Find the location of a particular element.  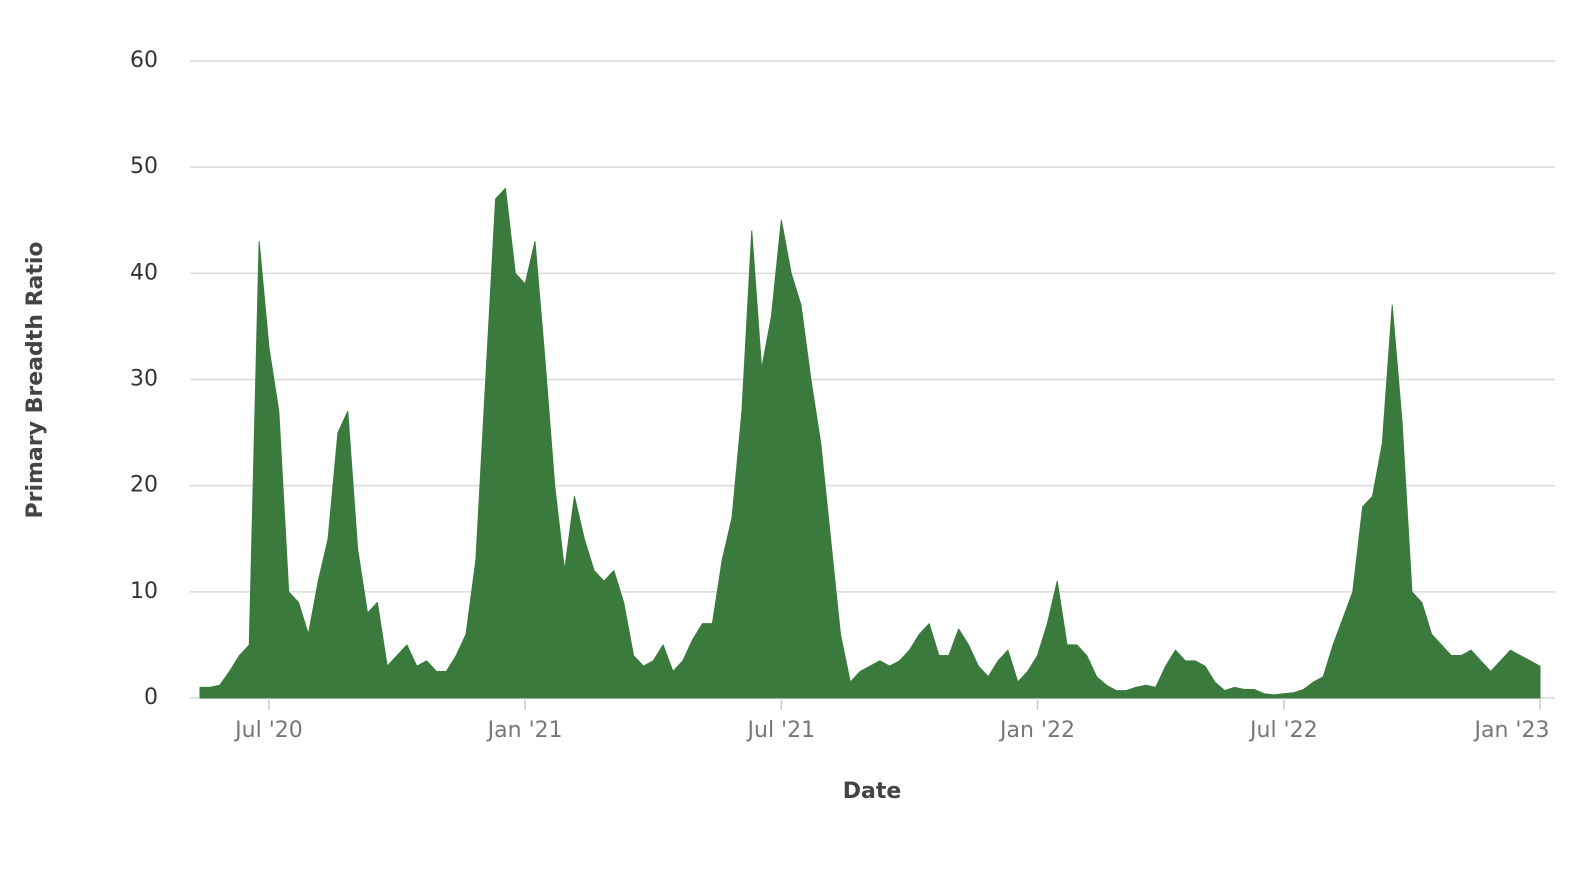

y-tick-label: 10 is located at coordinates (144, 591).